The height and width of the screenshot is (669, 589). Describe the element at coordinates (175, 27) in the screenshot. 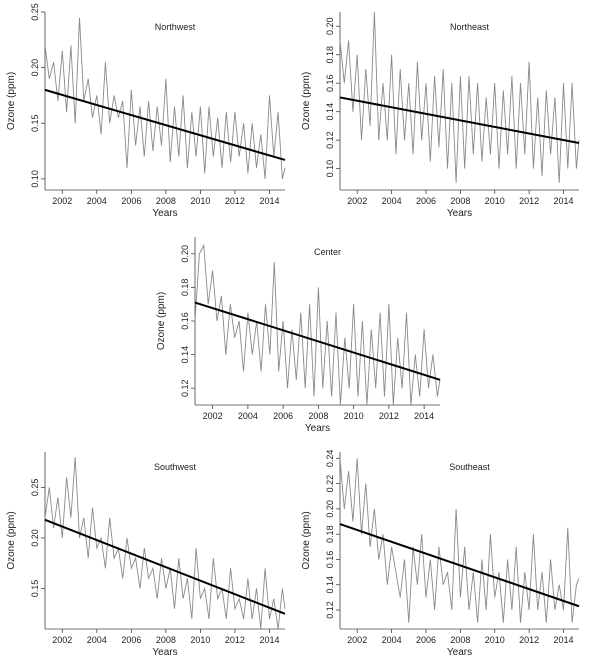

I see `chart-title: Northwest` at that location.